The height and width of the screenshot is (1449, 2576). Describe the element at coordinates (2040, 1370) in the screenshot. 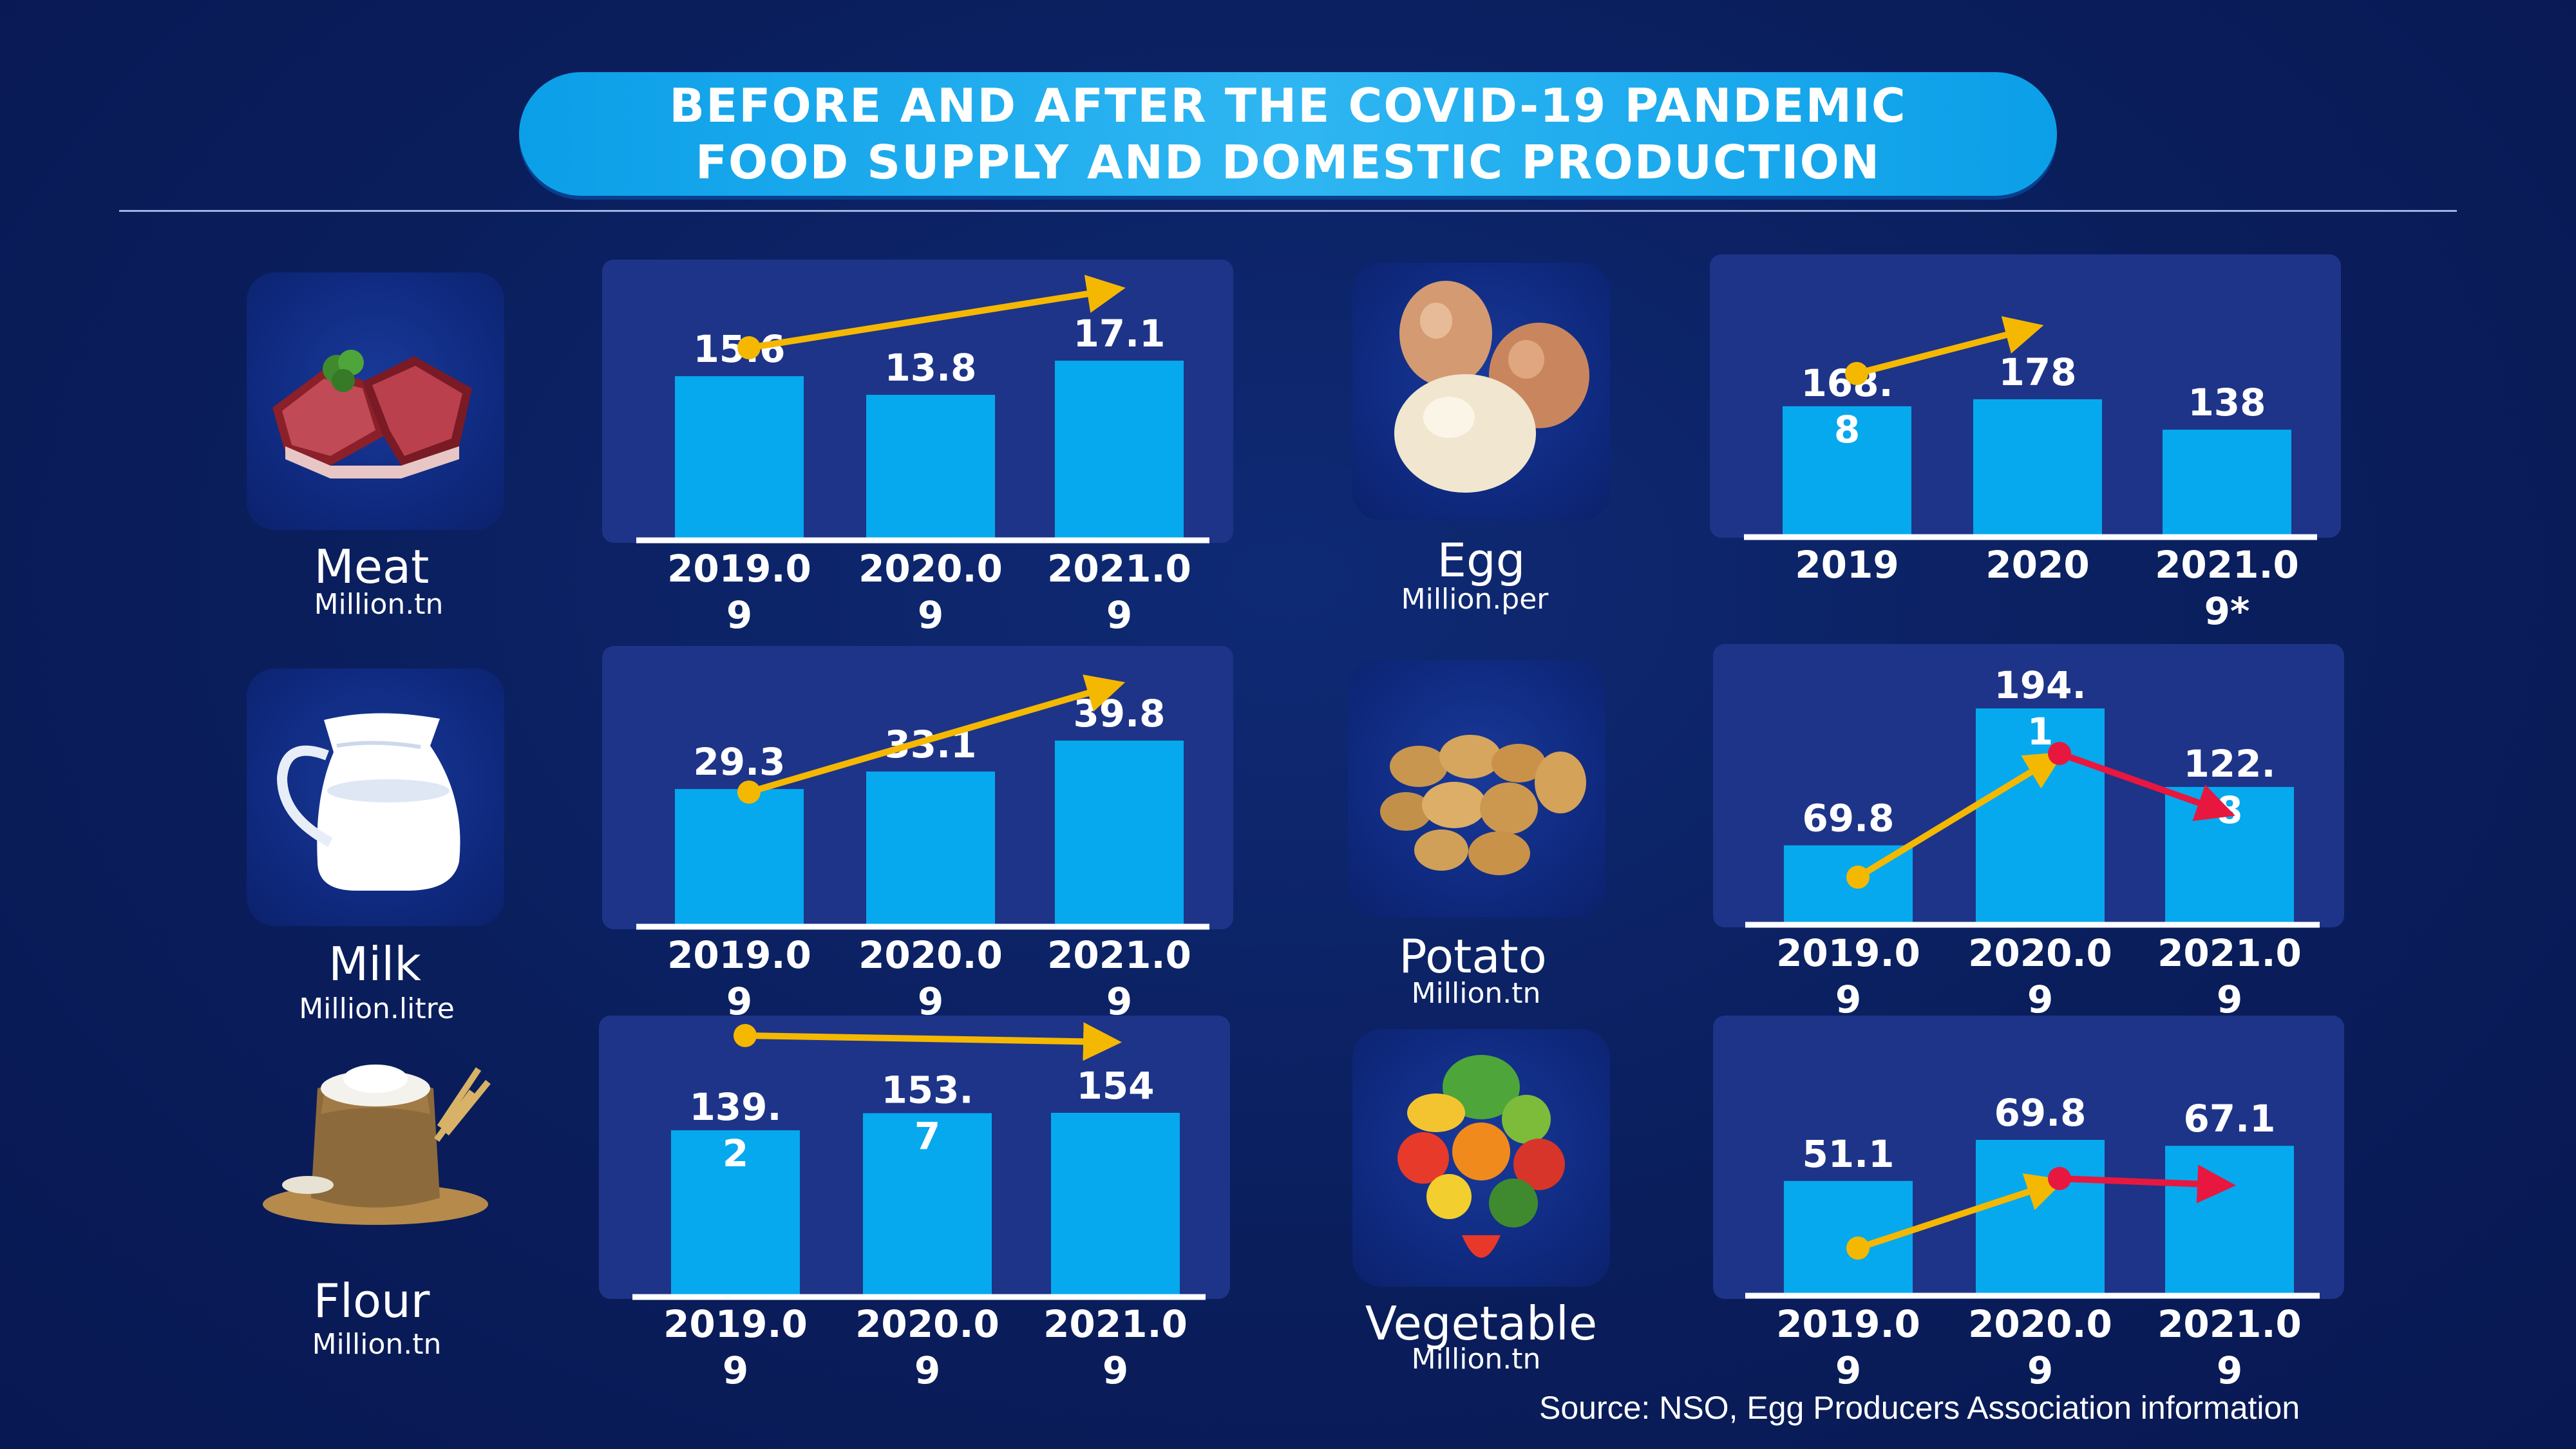

I see `vegetable-tick-label-1: 9` at that location.